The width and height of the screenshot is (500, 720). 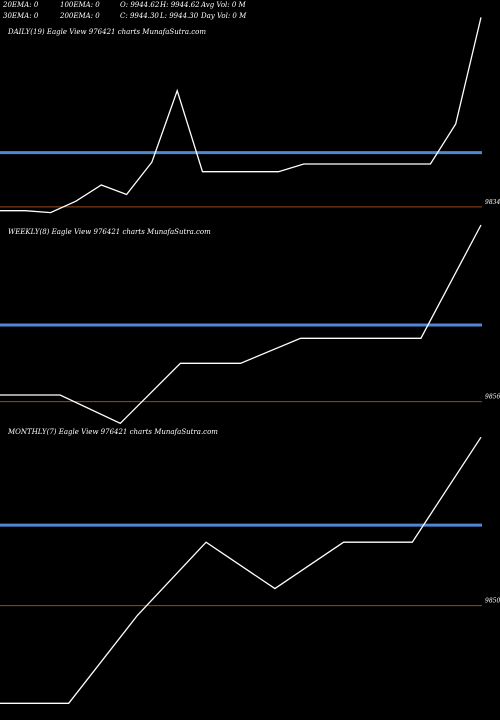 What do you see at coordinates (223, 5) in the screenshot?
I see `avg-vol-label: Avg Vol: 0 M` at bounding box center [223, 5].